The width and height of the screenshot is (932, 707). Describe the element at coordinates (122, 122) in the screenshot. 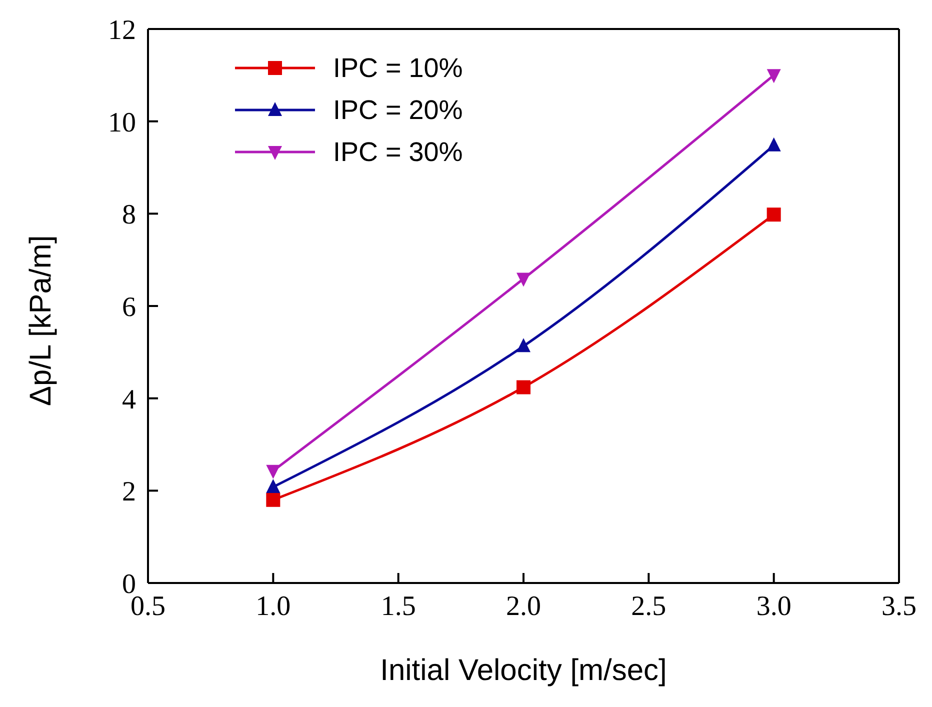

I see `y-tick-label: 10` at that location.